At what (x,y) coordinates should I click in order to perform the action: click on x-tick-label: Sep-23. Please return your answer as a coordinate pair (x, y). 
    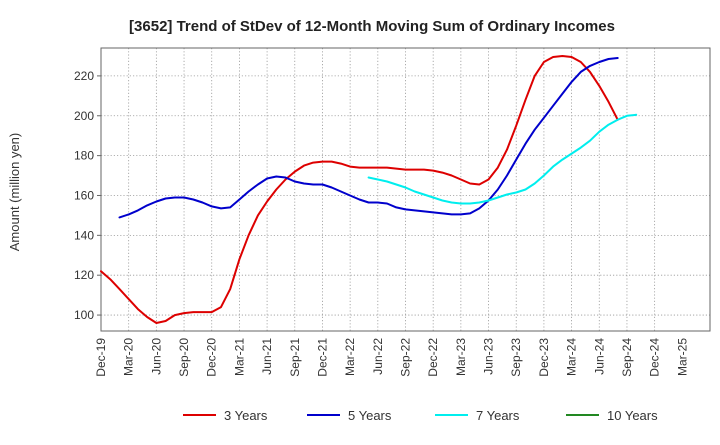
    Looking at the image, I should click on (516, 357).